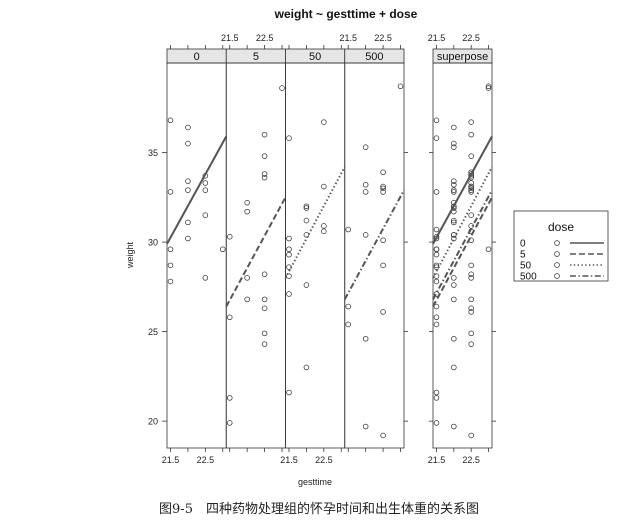 The width and height of the screenshot is (638, 531). Describe the element at coordinates (315, 482) in the screenshot. I see `x-axis-label: gesttime` at that location.